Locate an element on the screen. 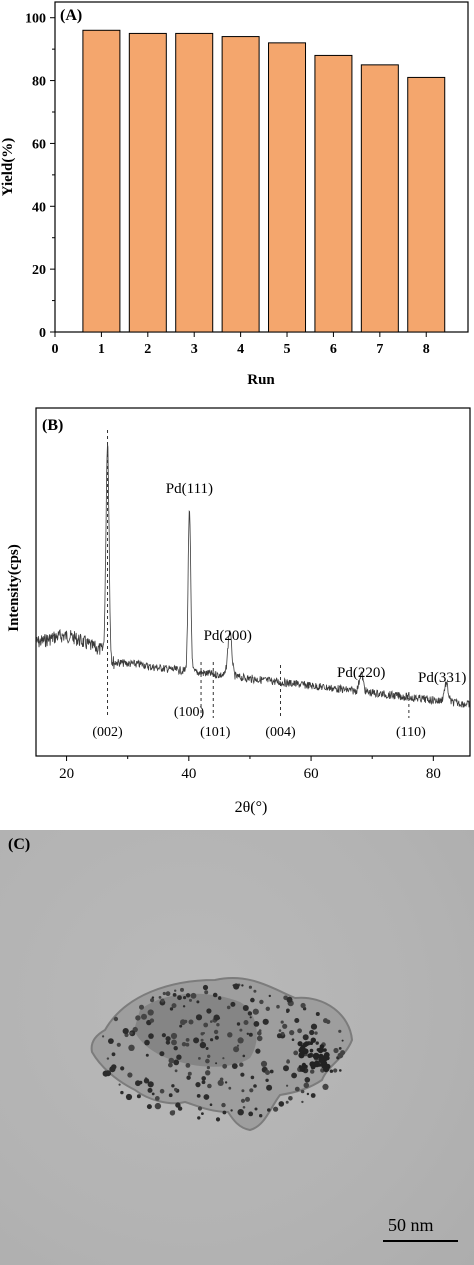 The height and width of the screenshot is (1265, 474). x-tick-label: 1 is located at coordinates (101, 349).